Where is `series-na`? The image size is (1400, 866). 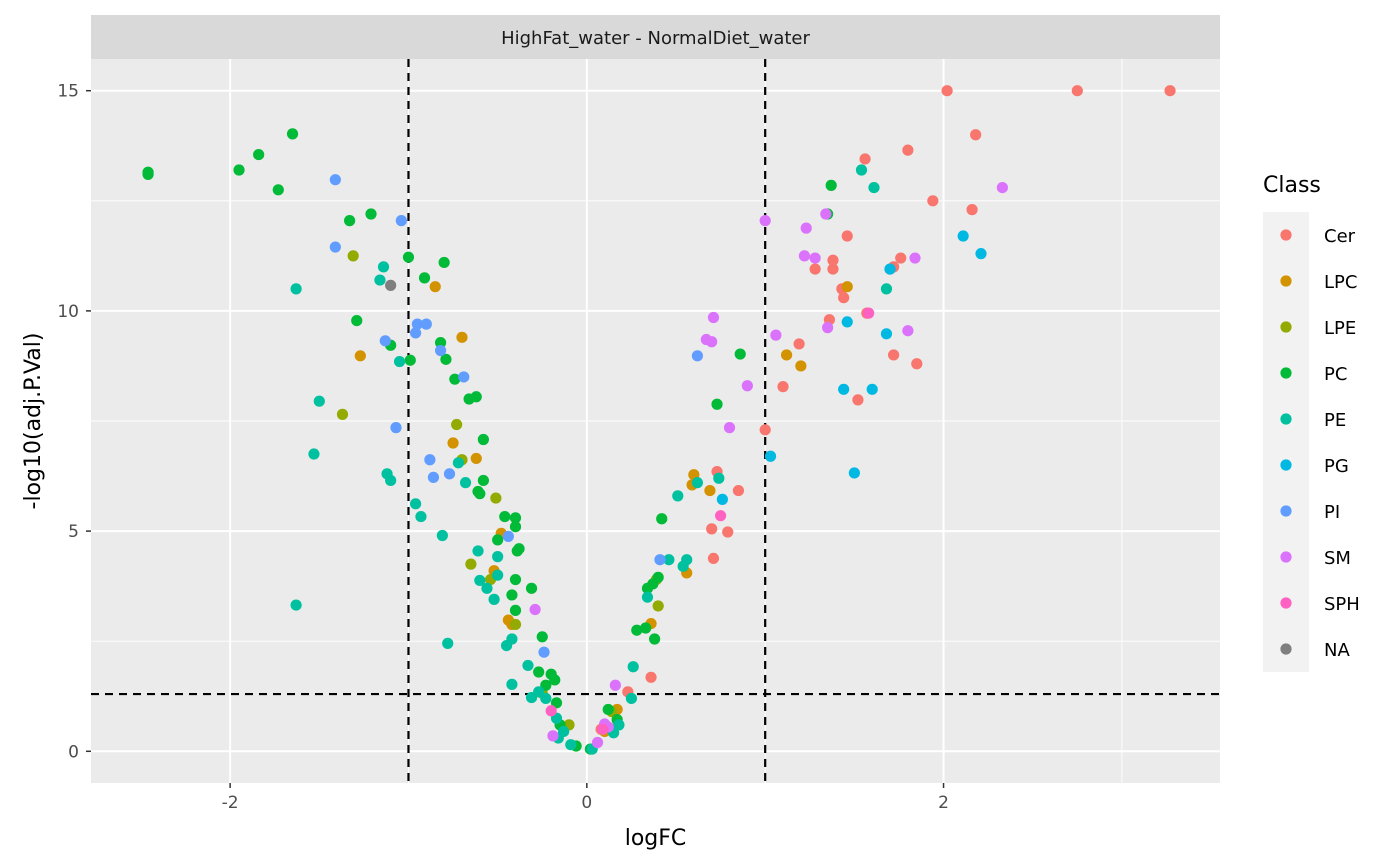 series-na is located at coordinates (391, 285).